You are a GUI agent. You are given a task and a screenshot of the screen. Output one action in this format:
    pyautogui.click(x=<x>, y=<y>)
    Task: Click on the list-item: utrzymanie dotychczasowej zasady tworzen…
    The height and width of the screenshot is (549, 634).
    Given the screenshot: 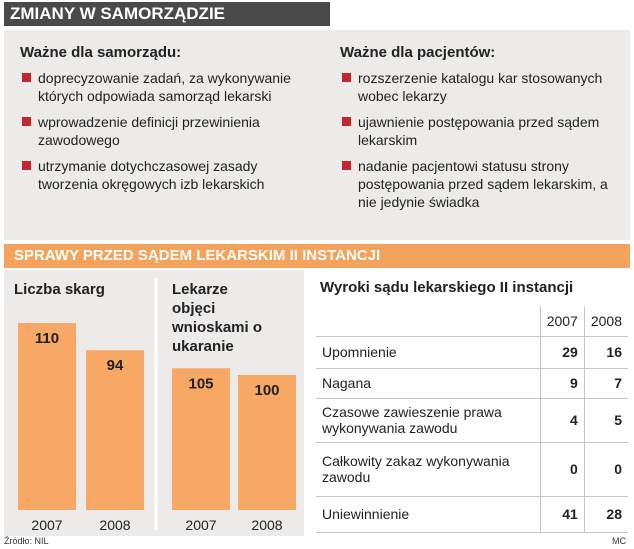 What is the action you would take?
    pyautogui.click(x=165, y=175)
    